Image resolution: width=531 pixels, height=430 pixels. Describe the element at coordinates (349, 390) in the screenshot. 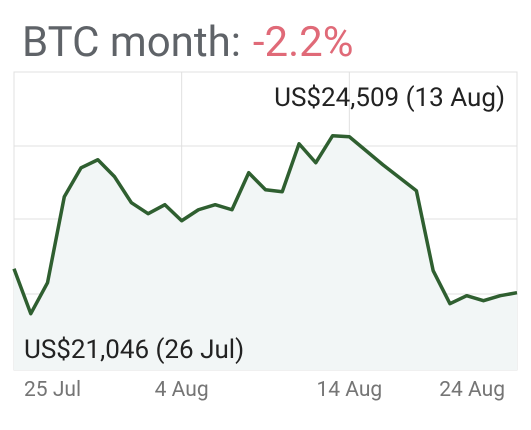

I see `x-tick-label: 14 Aug` at that location.